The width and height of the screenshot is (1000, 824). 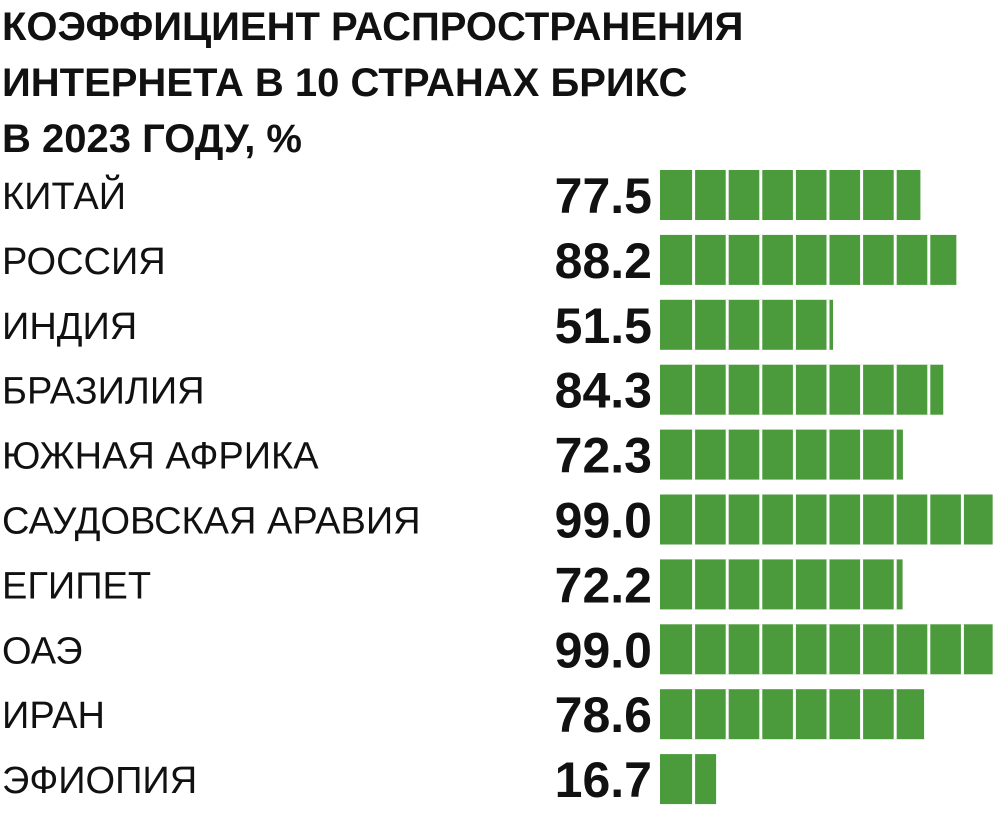 I want to click on category-label: ЕГИПЕТ, so click(x=76, y=586).